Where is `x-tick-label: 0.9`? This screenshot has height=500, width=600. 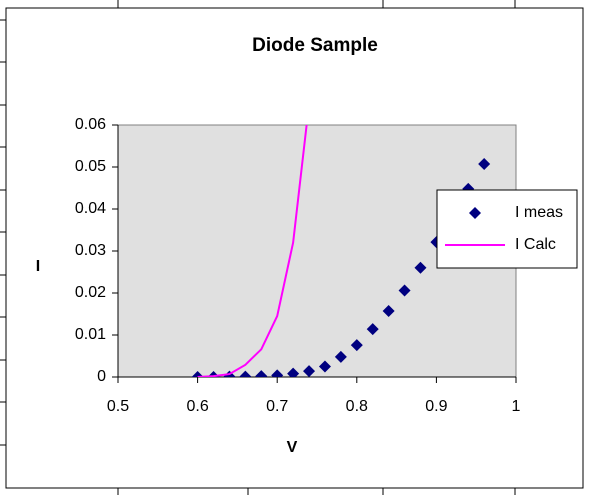
x-tick-label: 0.9 is located at coordinates (436, 406).